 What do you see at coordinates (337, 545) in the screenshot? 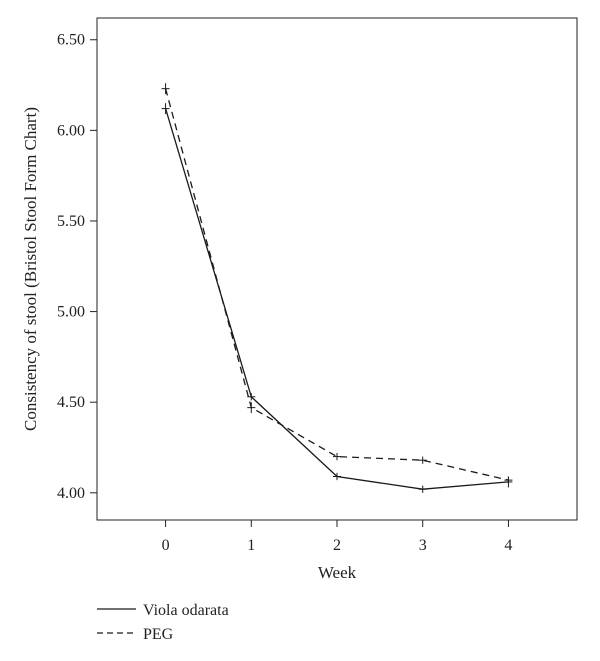
I see `x-tick-label: 2` at bounding box center [337, 545].